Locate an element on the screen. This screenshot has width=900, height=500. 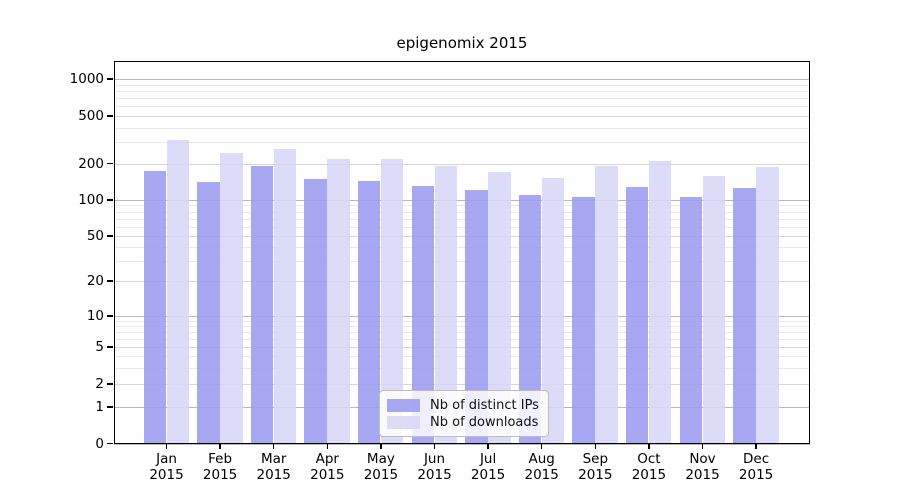
x-tick-label-month: Aug is located at coordinates (541, 459).